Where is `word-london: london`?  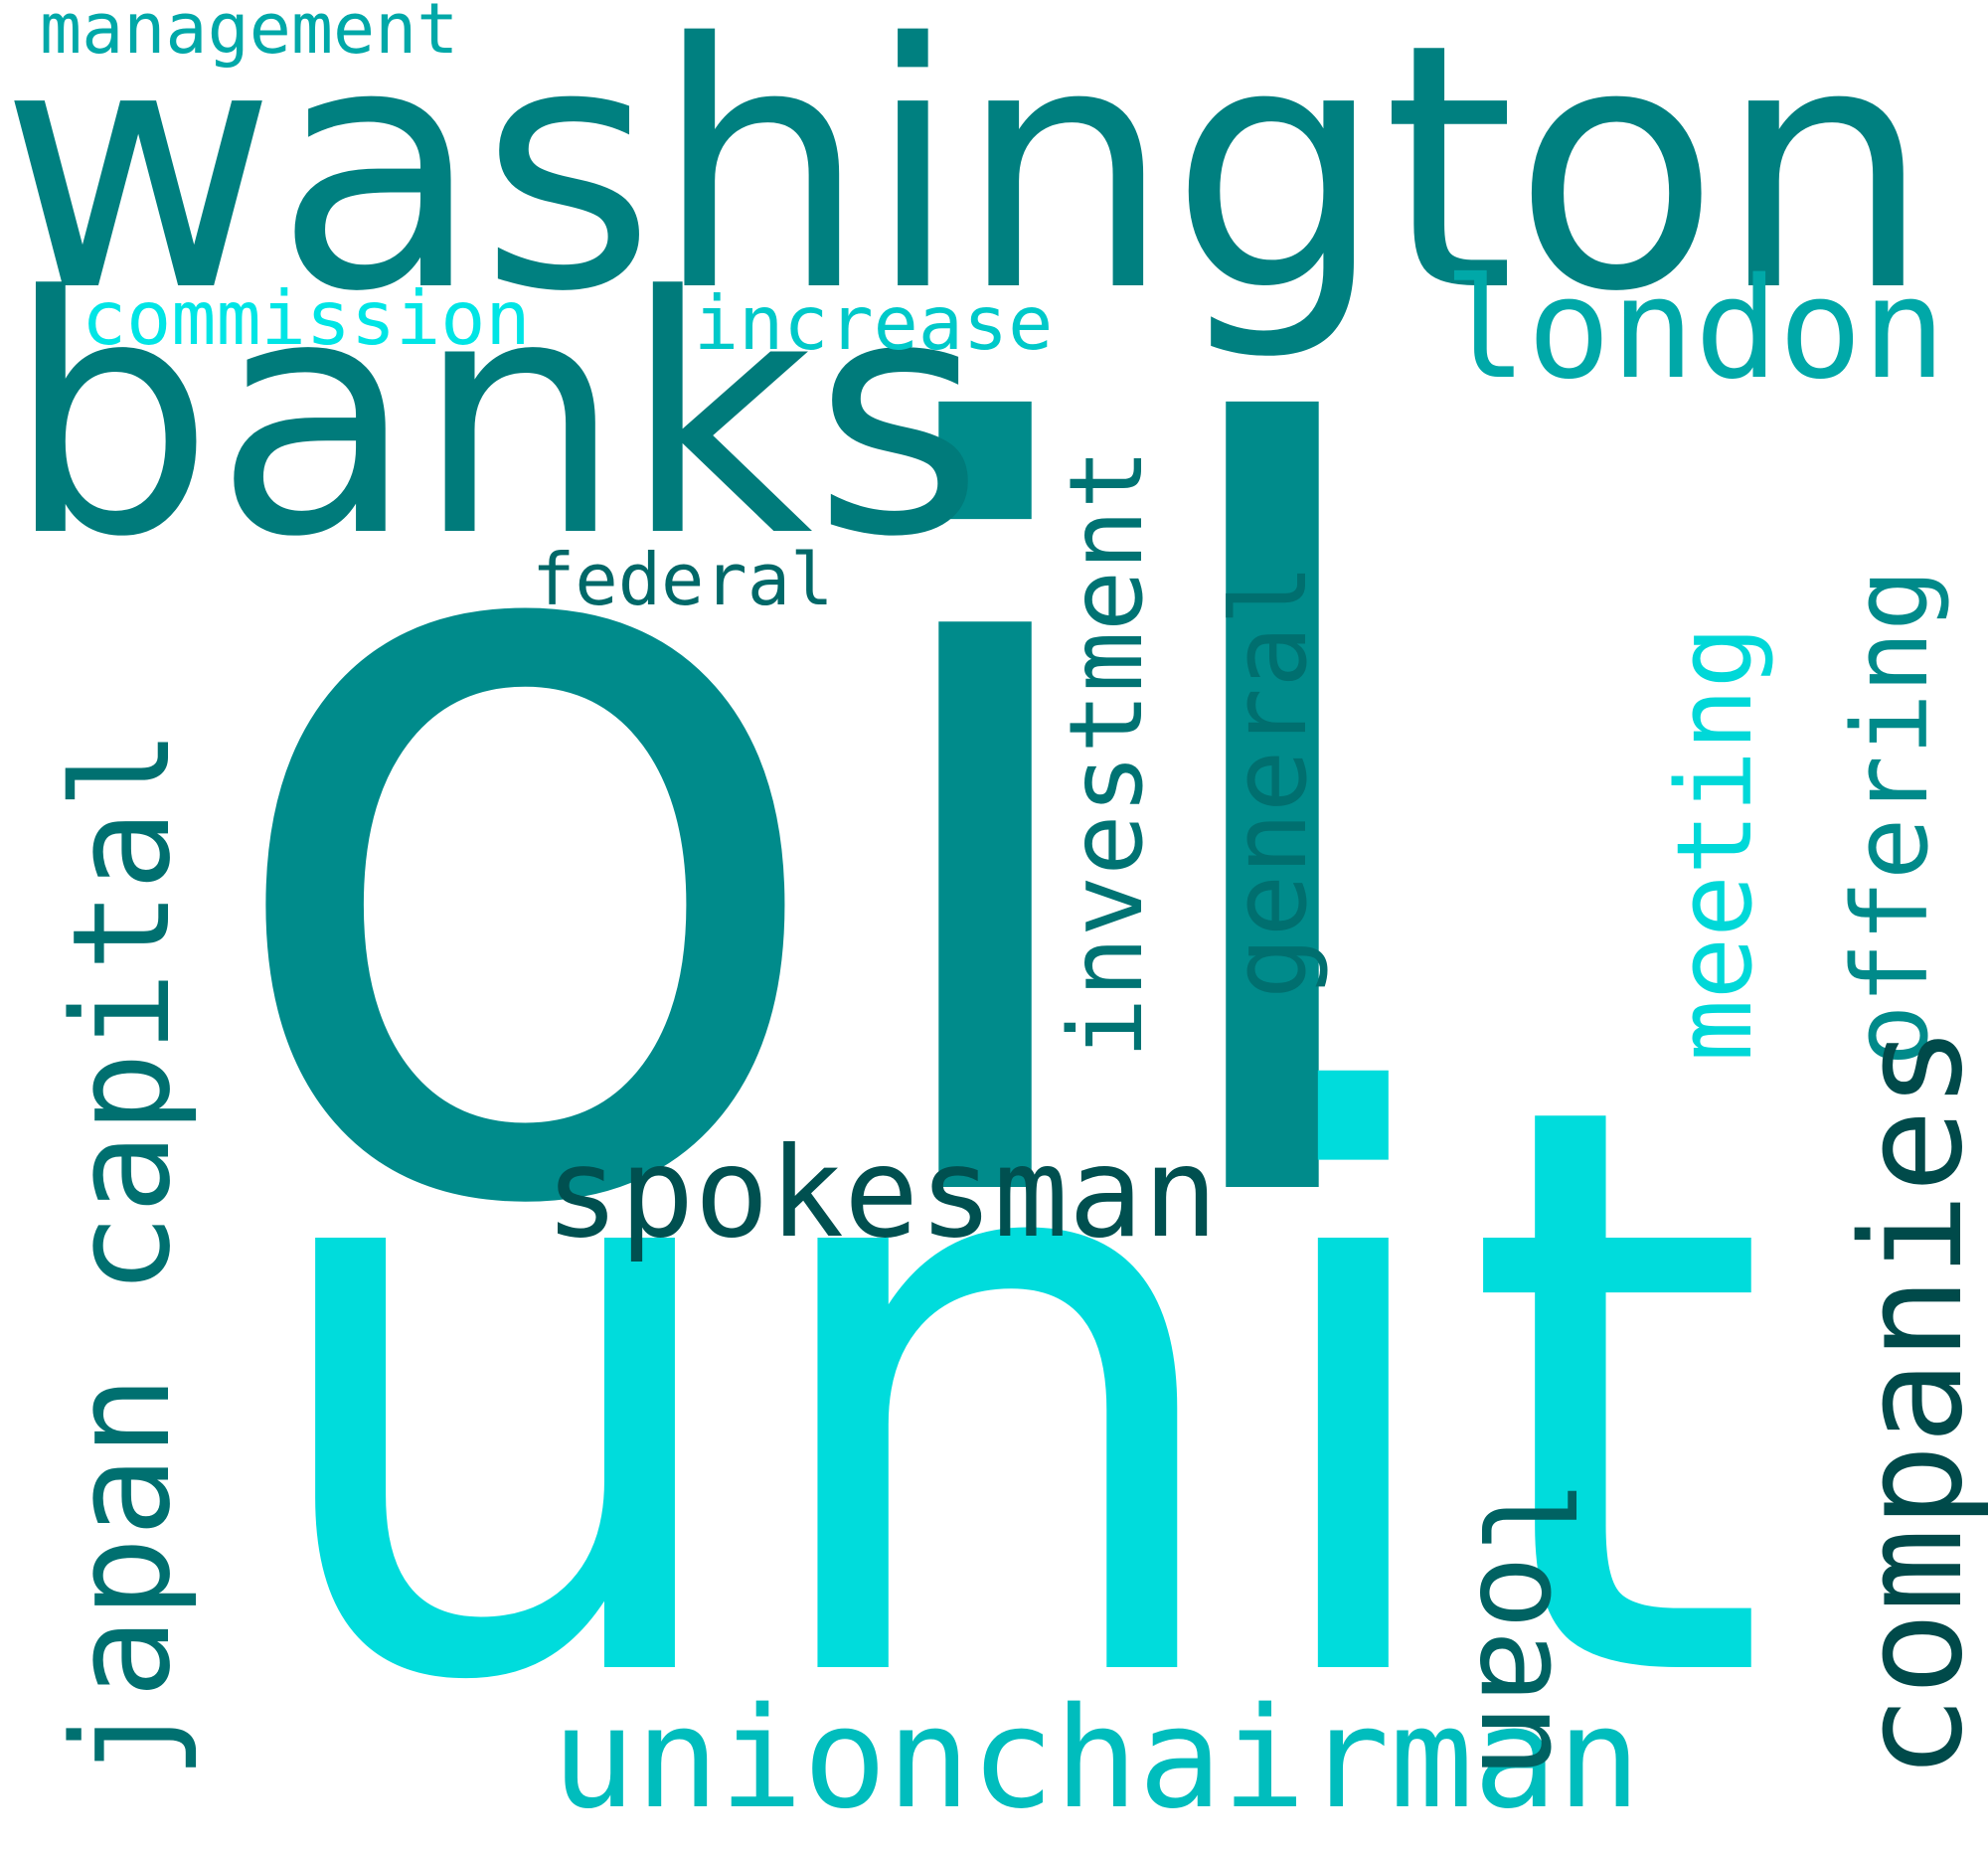 word-london: london is located at coordinates (1694, 330).